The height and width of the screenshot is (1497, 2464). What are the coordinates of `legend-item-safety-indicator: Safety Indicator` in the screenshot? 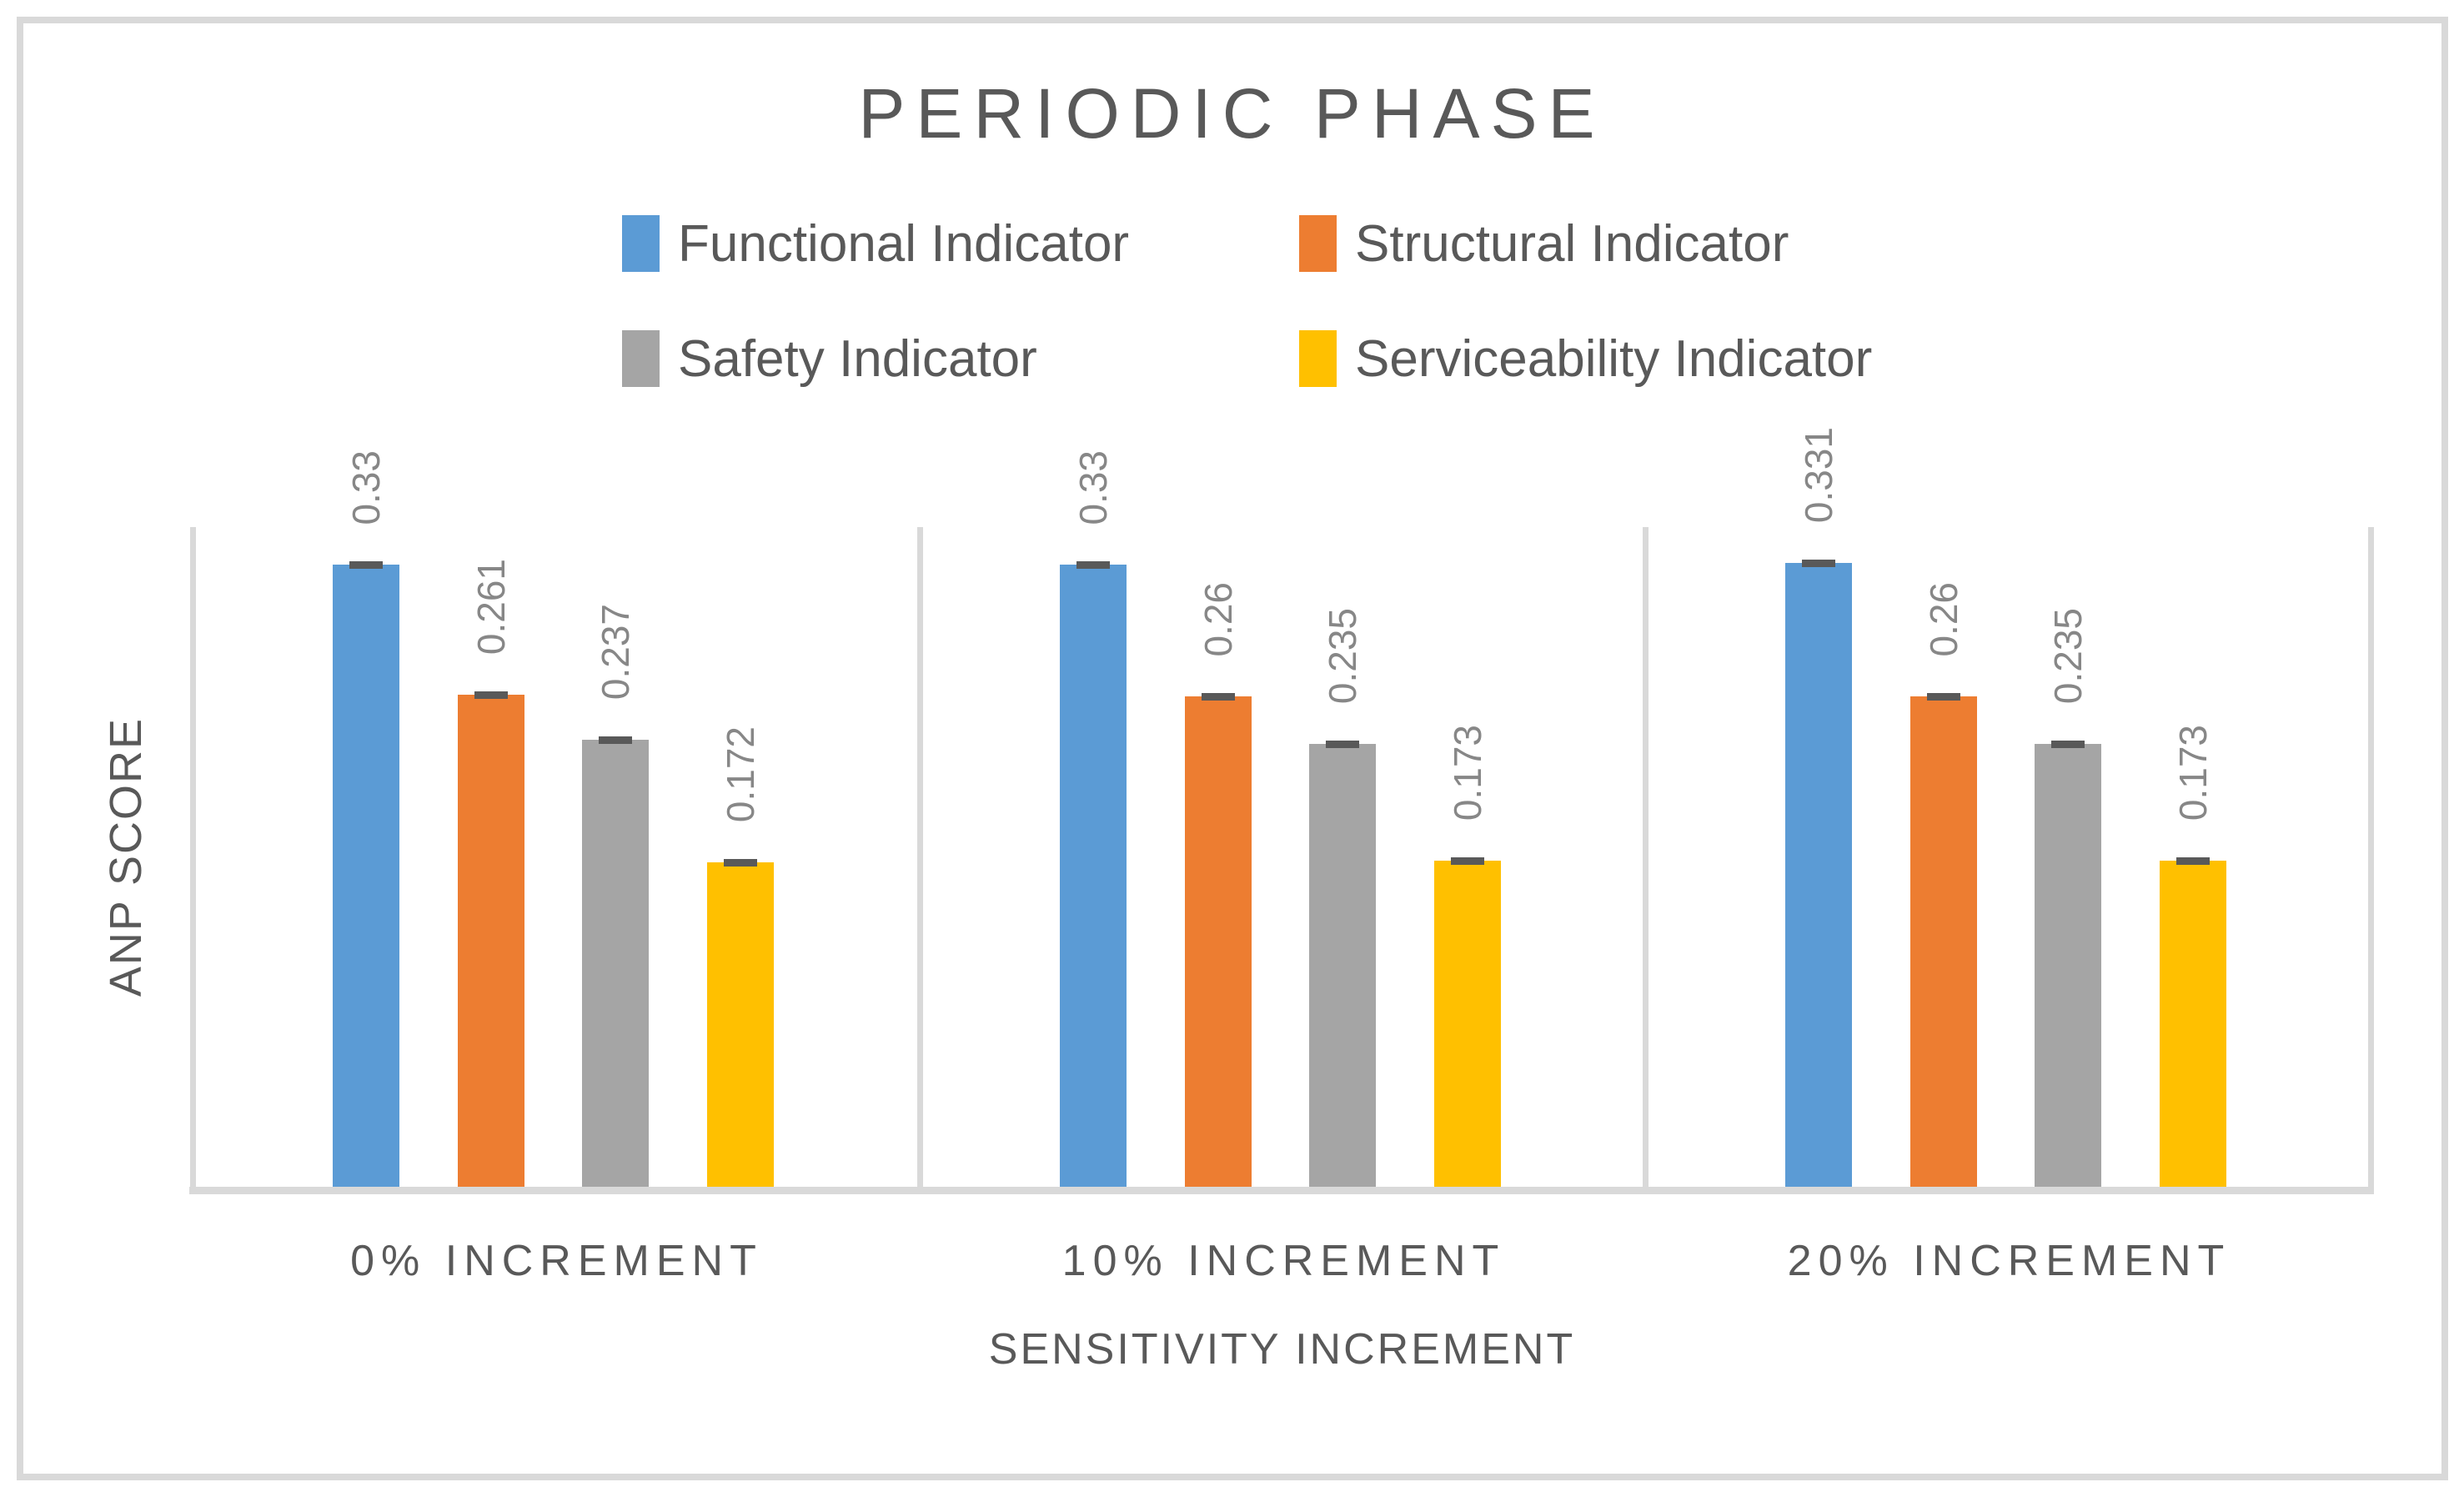 It's located at (829, 358).